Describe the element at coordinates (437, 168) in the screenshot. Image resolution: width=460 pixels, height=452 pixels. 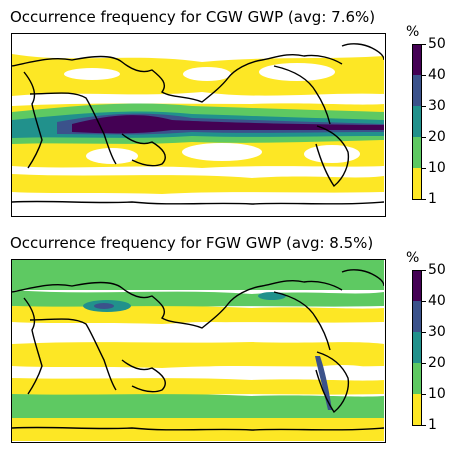
I see `cgw-colorbar-tick-10: 10` at that location.